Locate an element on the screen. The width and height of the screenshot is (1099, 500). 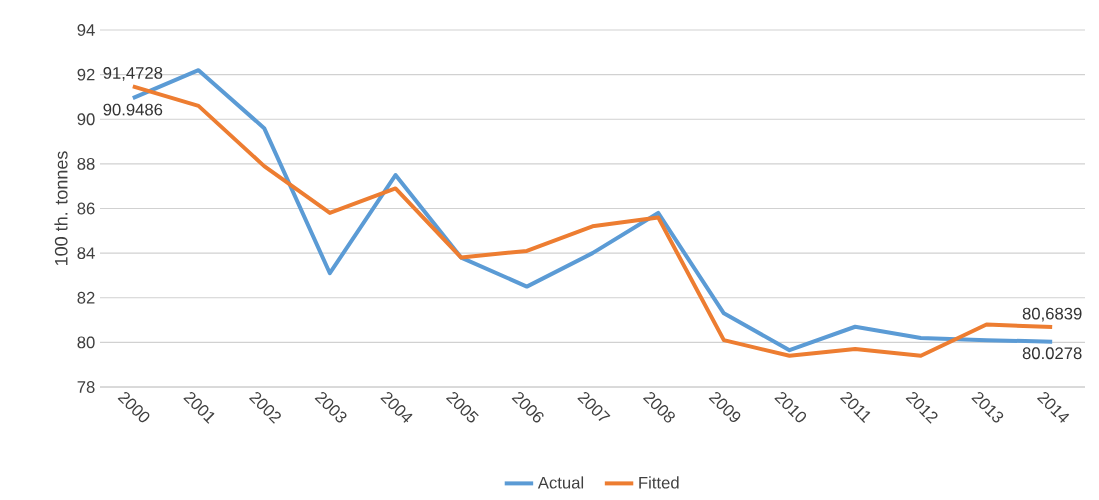
y-tick-label: 90 is located at coordinates (86, 119).